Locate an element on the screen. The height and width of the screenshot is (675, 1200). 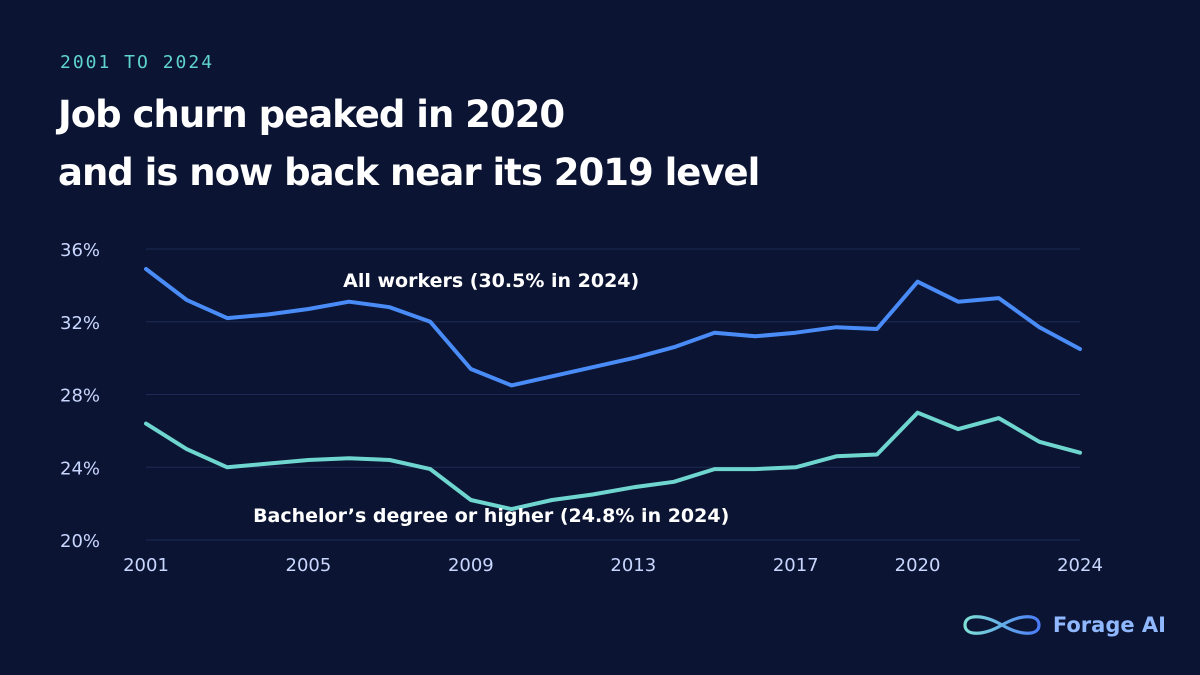
infinity-logo-icon is located at coordinates (1002, 625).